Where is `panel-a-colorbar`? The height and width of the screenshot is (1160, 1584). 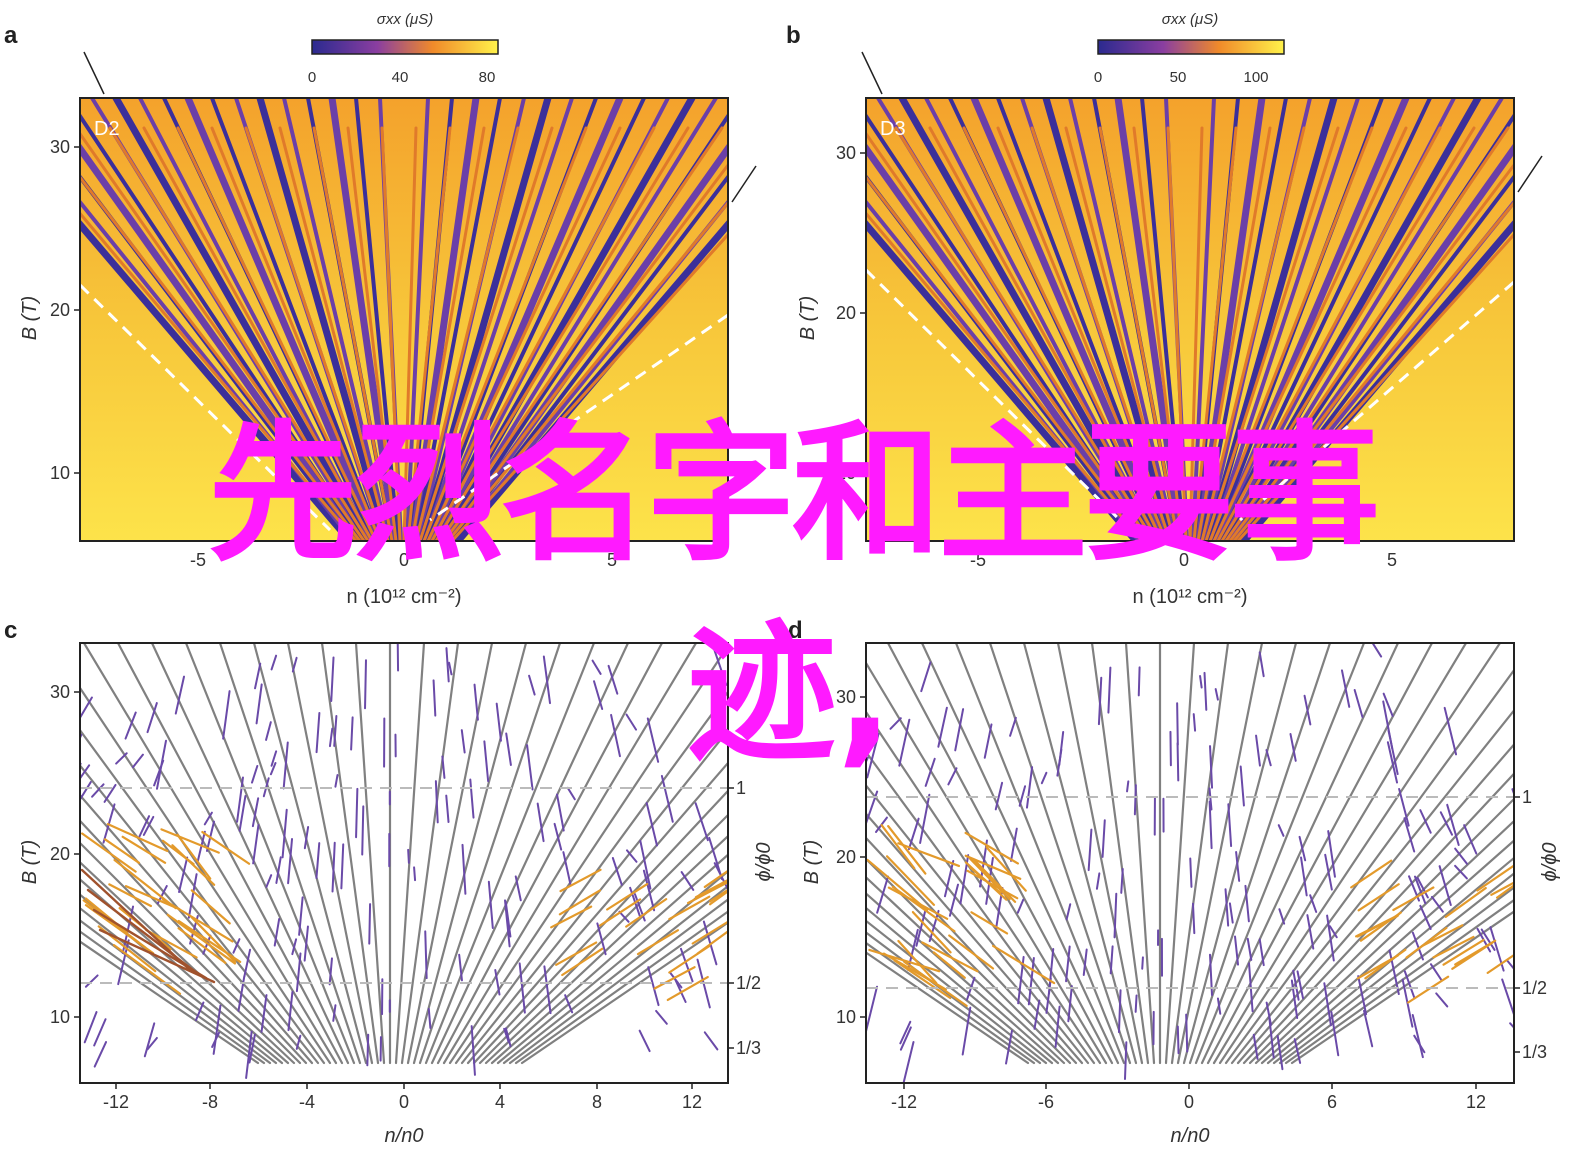 panel-a-colorbar is located at coordinates (405, 47).